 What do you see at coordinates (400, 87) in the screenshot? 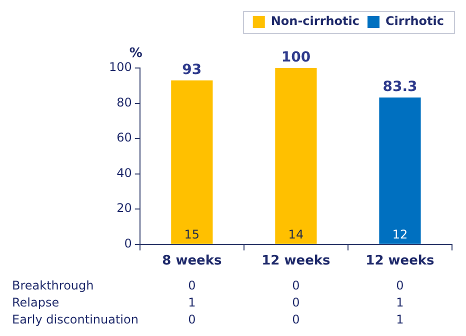
I see `data-label: 83.3` at bounding box center [400, 87].